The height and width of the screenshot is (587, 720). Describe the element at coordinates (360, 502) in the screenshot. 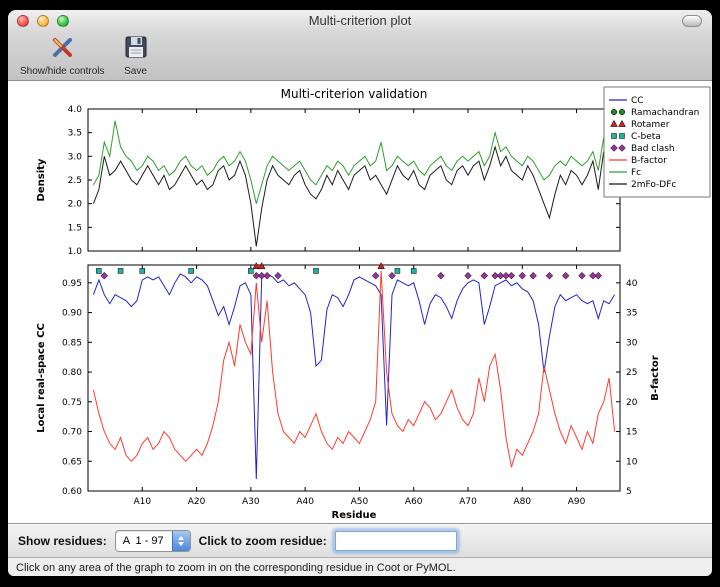

I see `svg-text: A50` at that location.